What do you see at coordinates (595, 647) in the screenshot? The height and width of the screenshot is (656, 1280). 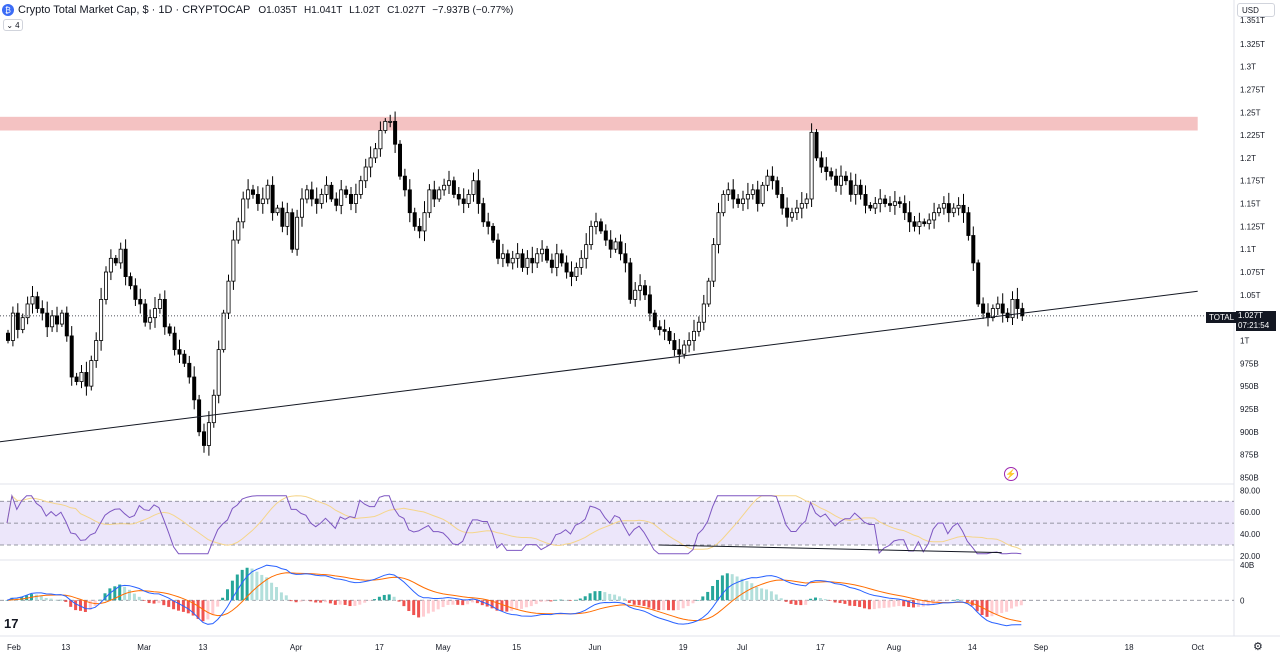 I see `time-tick-label: Jun` at bounding box center [595, 647].